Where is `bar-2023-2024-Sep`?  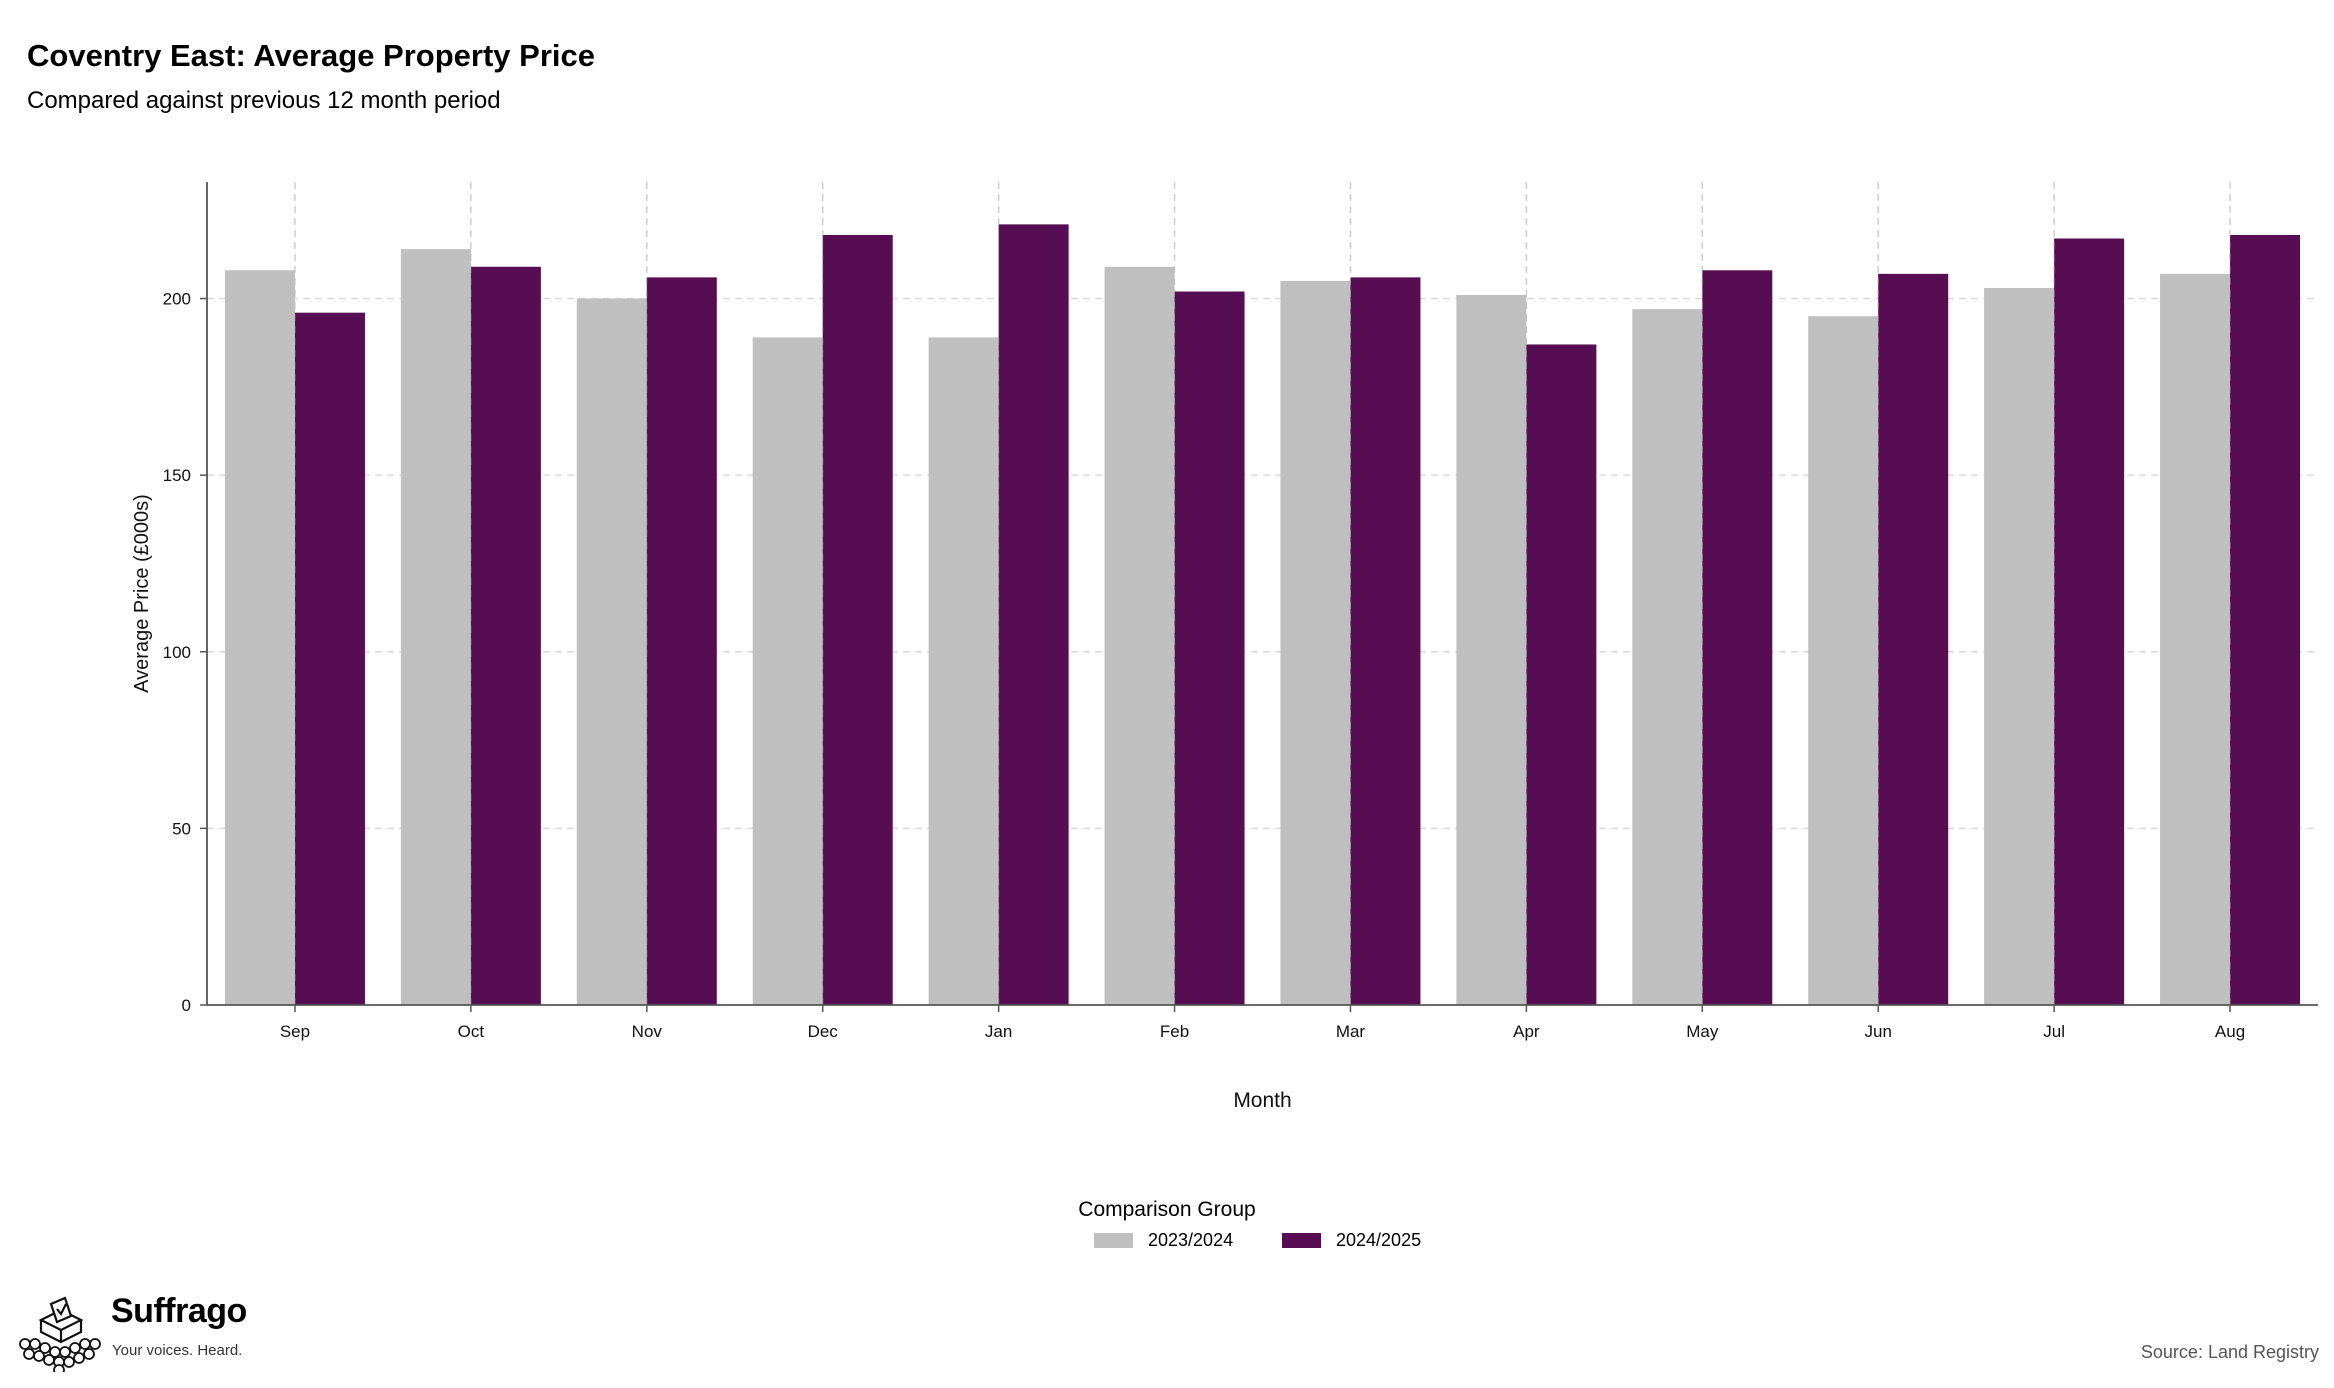
bar-2023-2024-Sep is located at coordinates (259, 638).